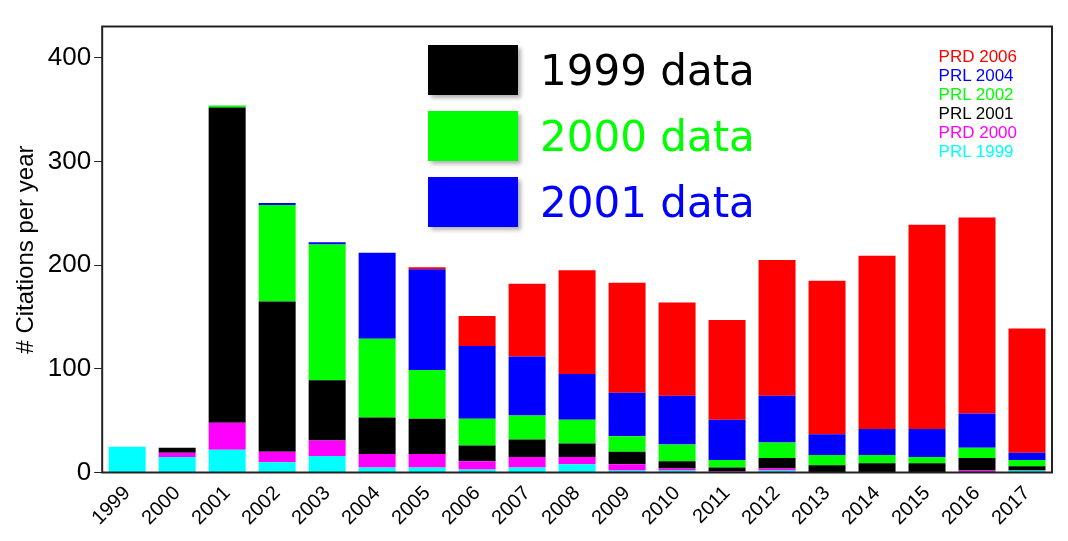  What do you see at coordinates (976, 94) in the screenshot?
I see `text: PRL 2002` at bounding box center [976, 94].